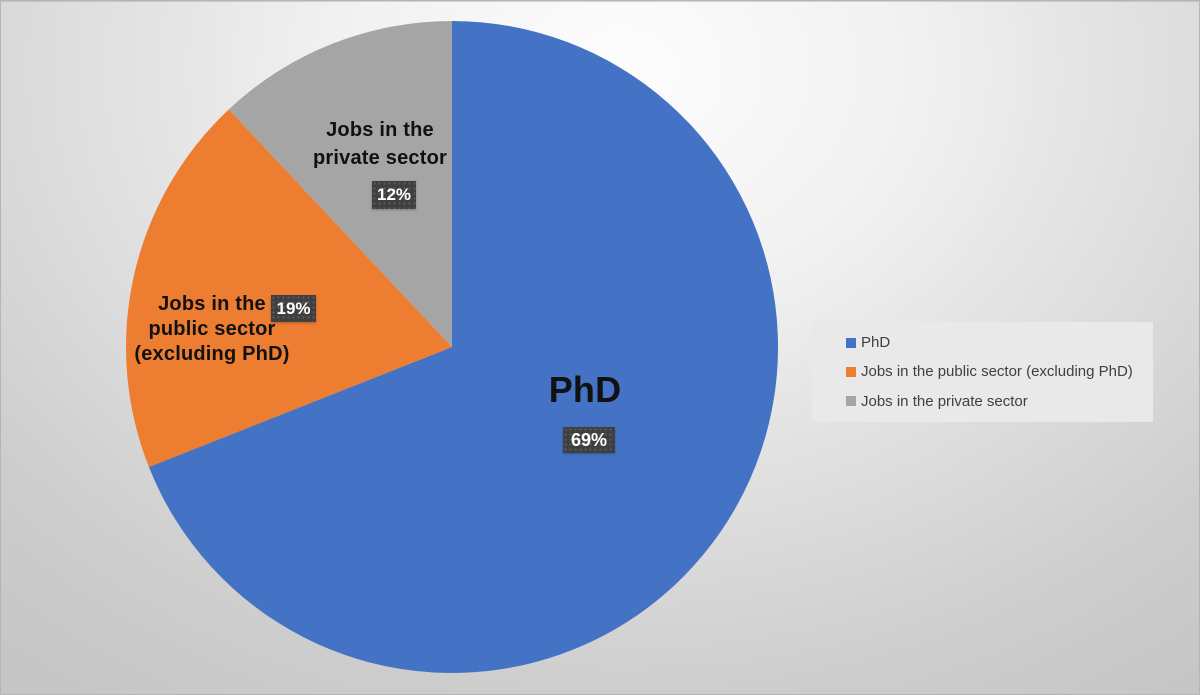  I want to click on label-public-sector-line2: public sector, so click(212, 329).